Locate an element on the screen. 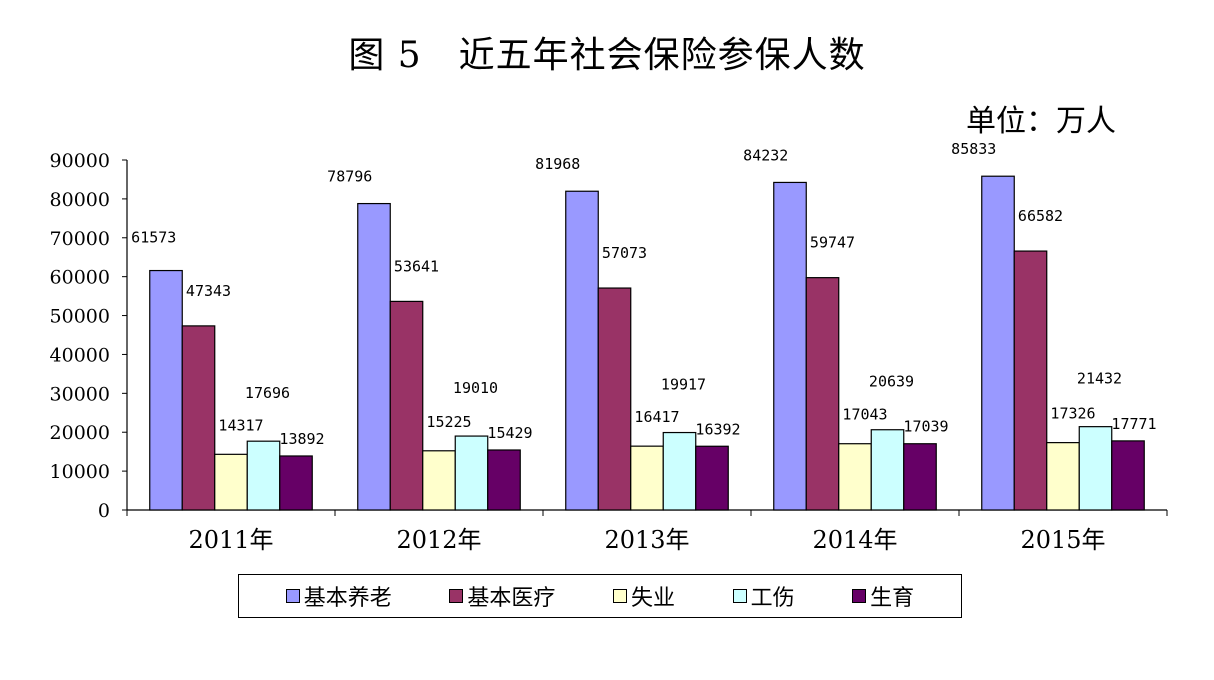 The image size is (1214, 680). legend-item: 失业 is located at coordinates (643, 596).